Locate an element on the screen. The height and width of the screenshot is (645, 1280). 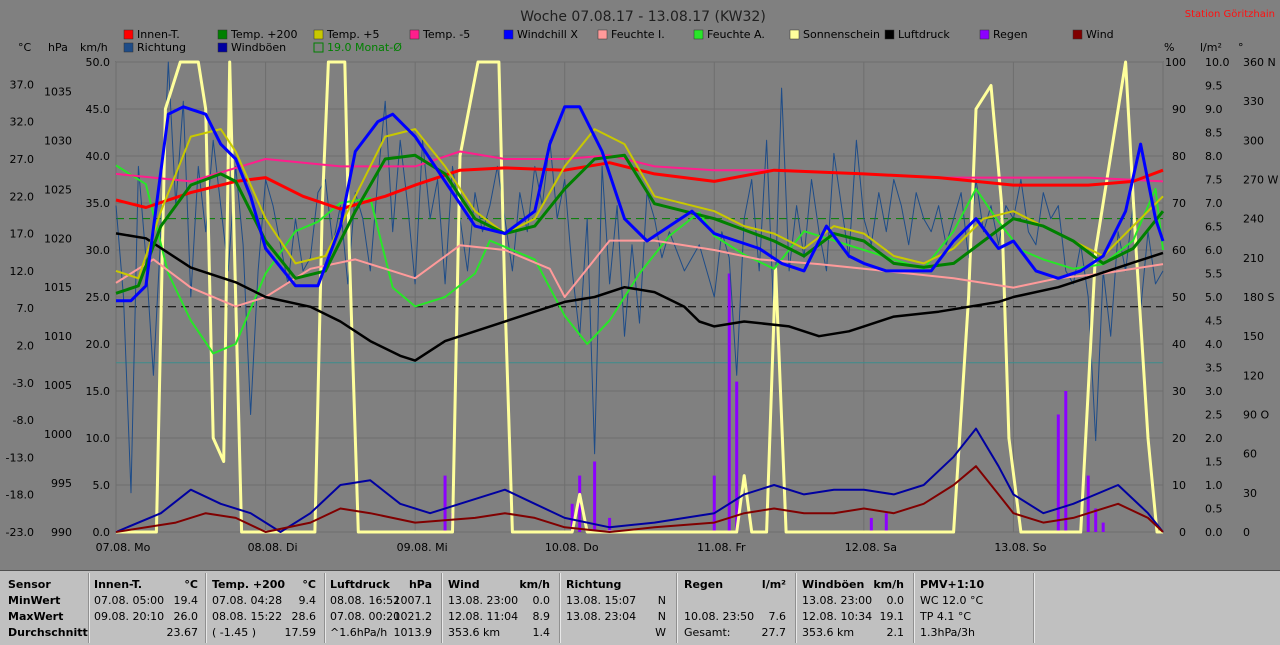
station-label: Station Göritzhain is located at coordinates (1230, 14).